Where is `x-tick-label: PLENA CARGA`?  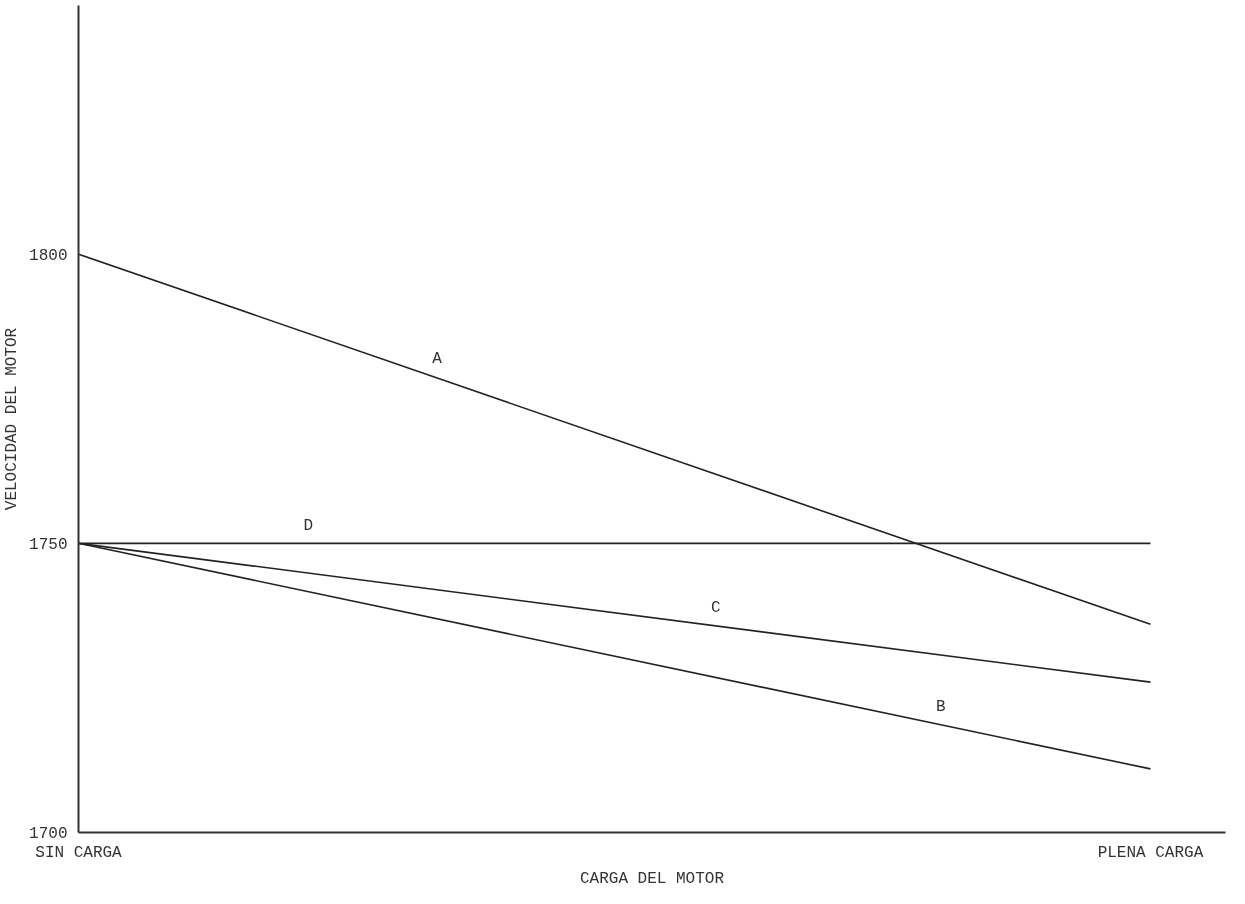 x-tick-label: PLENA CARGA is located at coordinates (1150, 852).